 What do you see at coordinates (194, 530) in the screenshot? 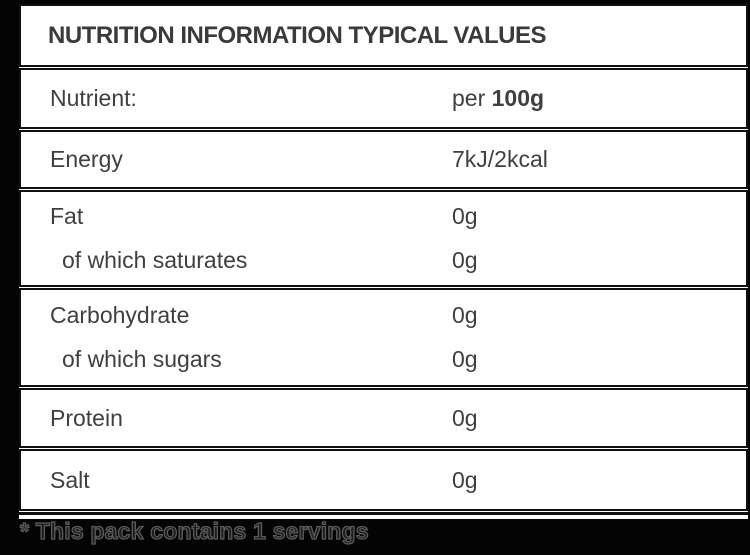
I see `servings-footnote: * This pack contains 1 servings` at bounding box center [194, 530].